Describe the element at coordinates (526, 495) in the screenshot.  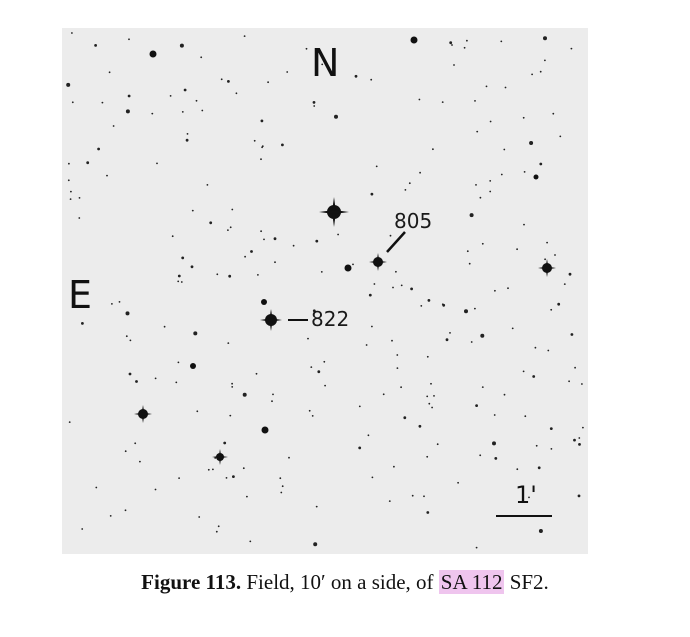
I see `scale-bar-label: 1'` at that location.